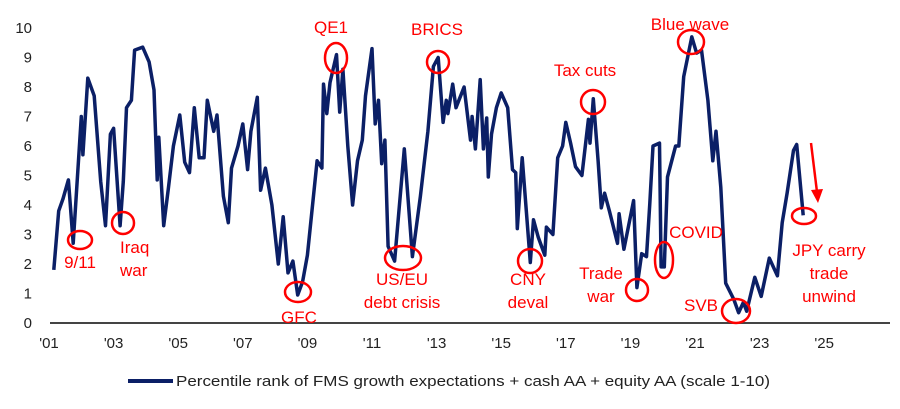 The height and width of the screenshot is (409, 900). Describe the element at coordinates (528, 302) in the screenshot. I see `annotation-label: deval` at that location.